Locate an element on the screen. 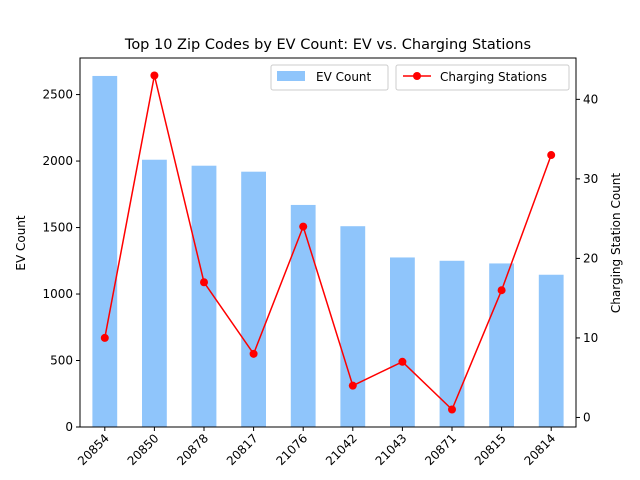 The height and width of the screenshot is (480, 640). y-axis-label-right: Charging Station Count is located at coordinates (616, 243).